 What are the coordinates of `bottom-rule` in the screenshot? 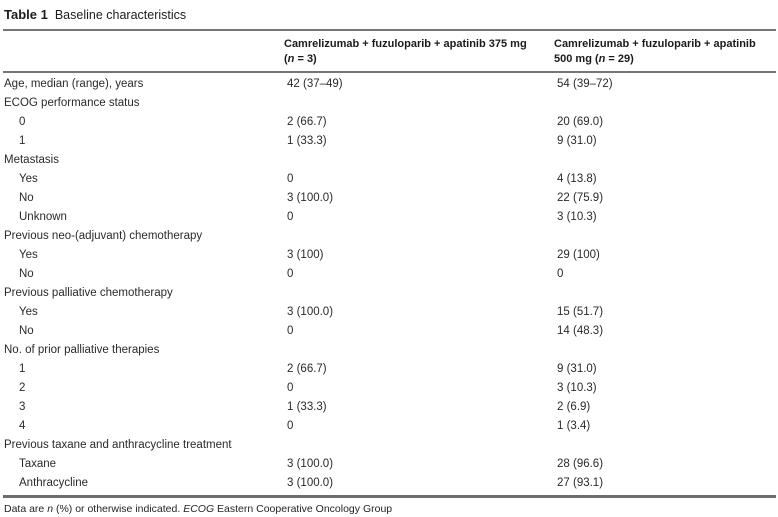 It's located at (389, 496).